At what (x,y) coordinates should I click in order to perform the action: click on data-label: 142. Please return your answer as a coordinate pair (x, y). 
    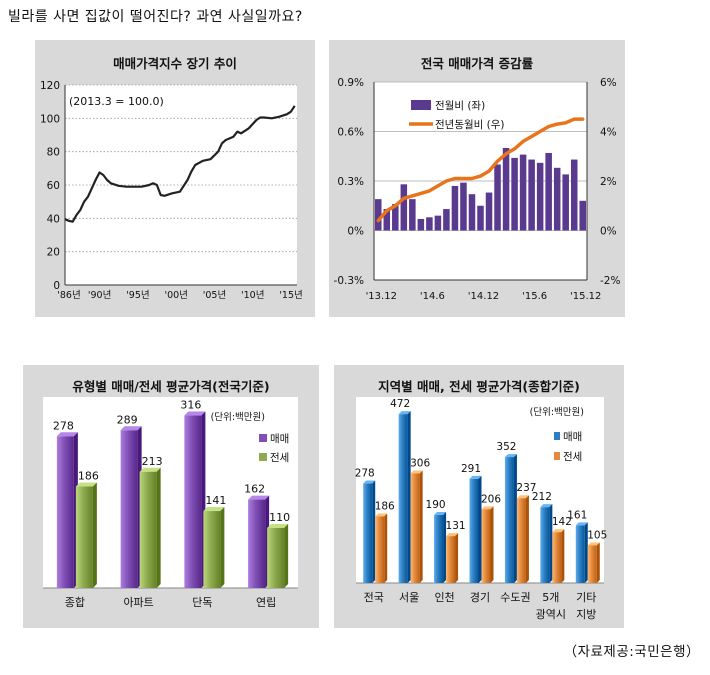
    Looking at the image, I should click on (562, 522).